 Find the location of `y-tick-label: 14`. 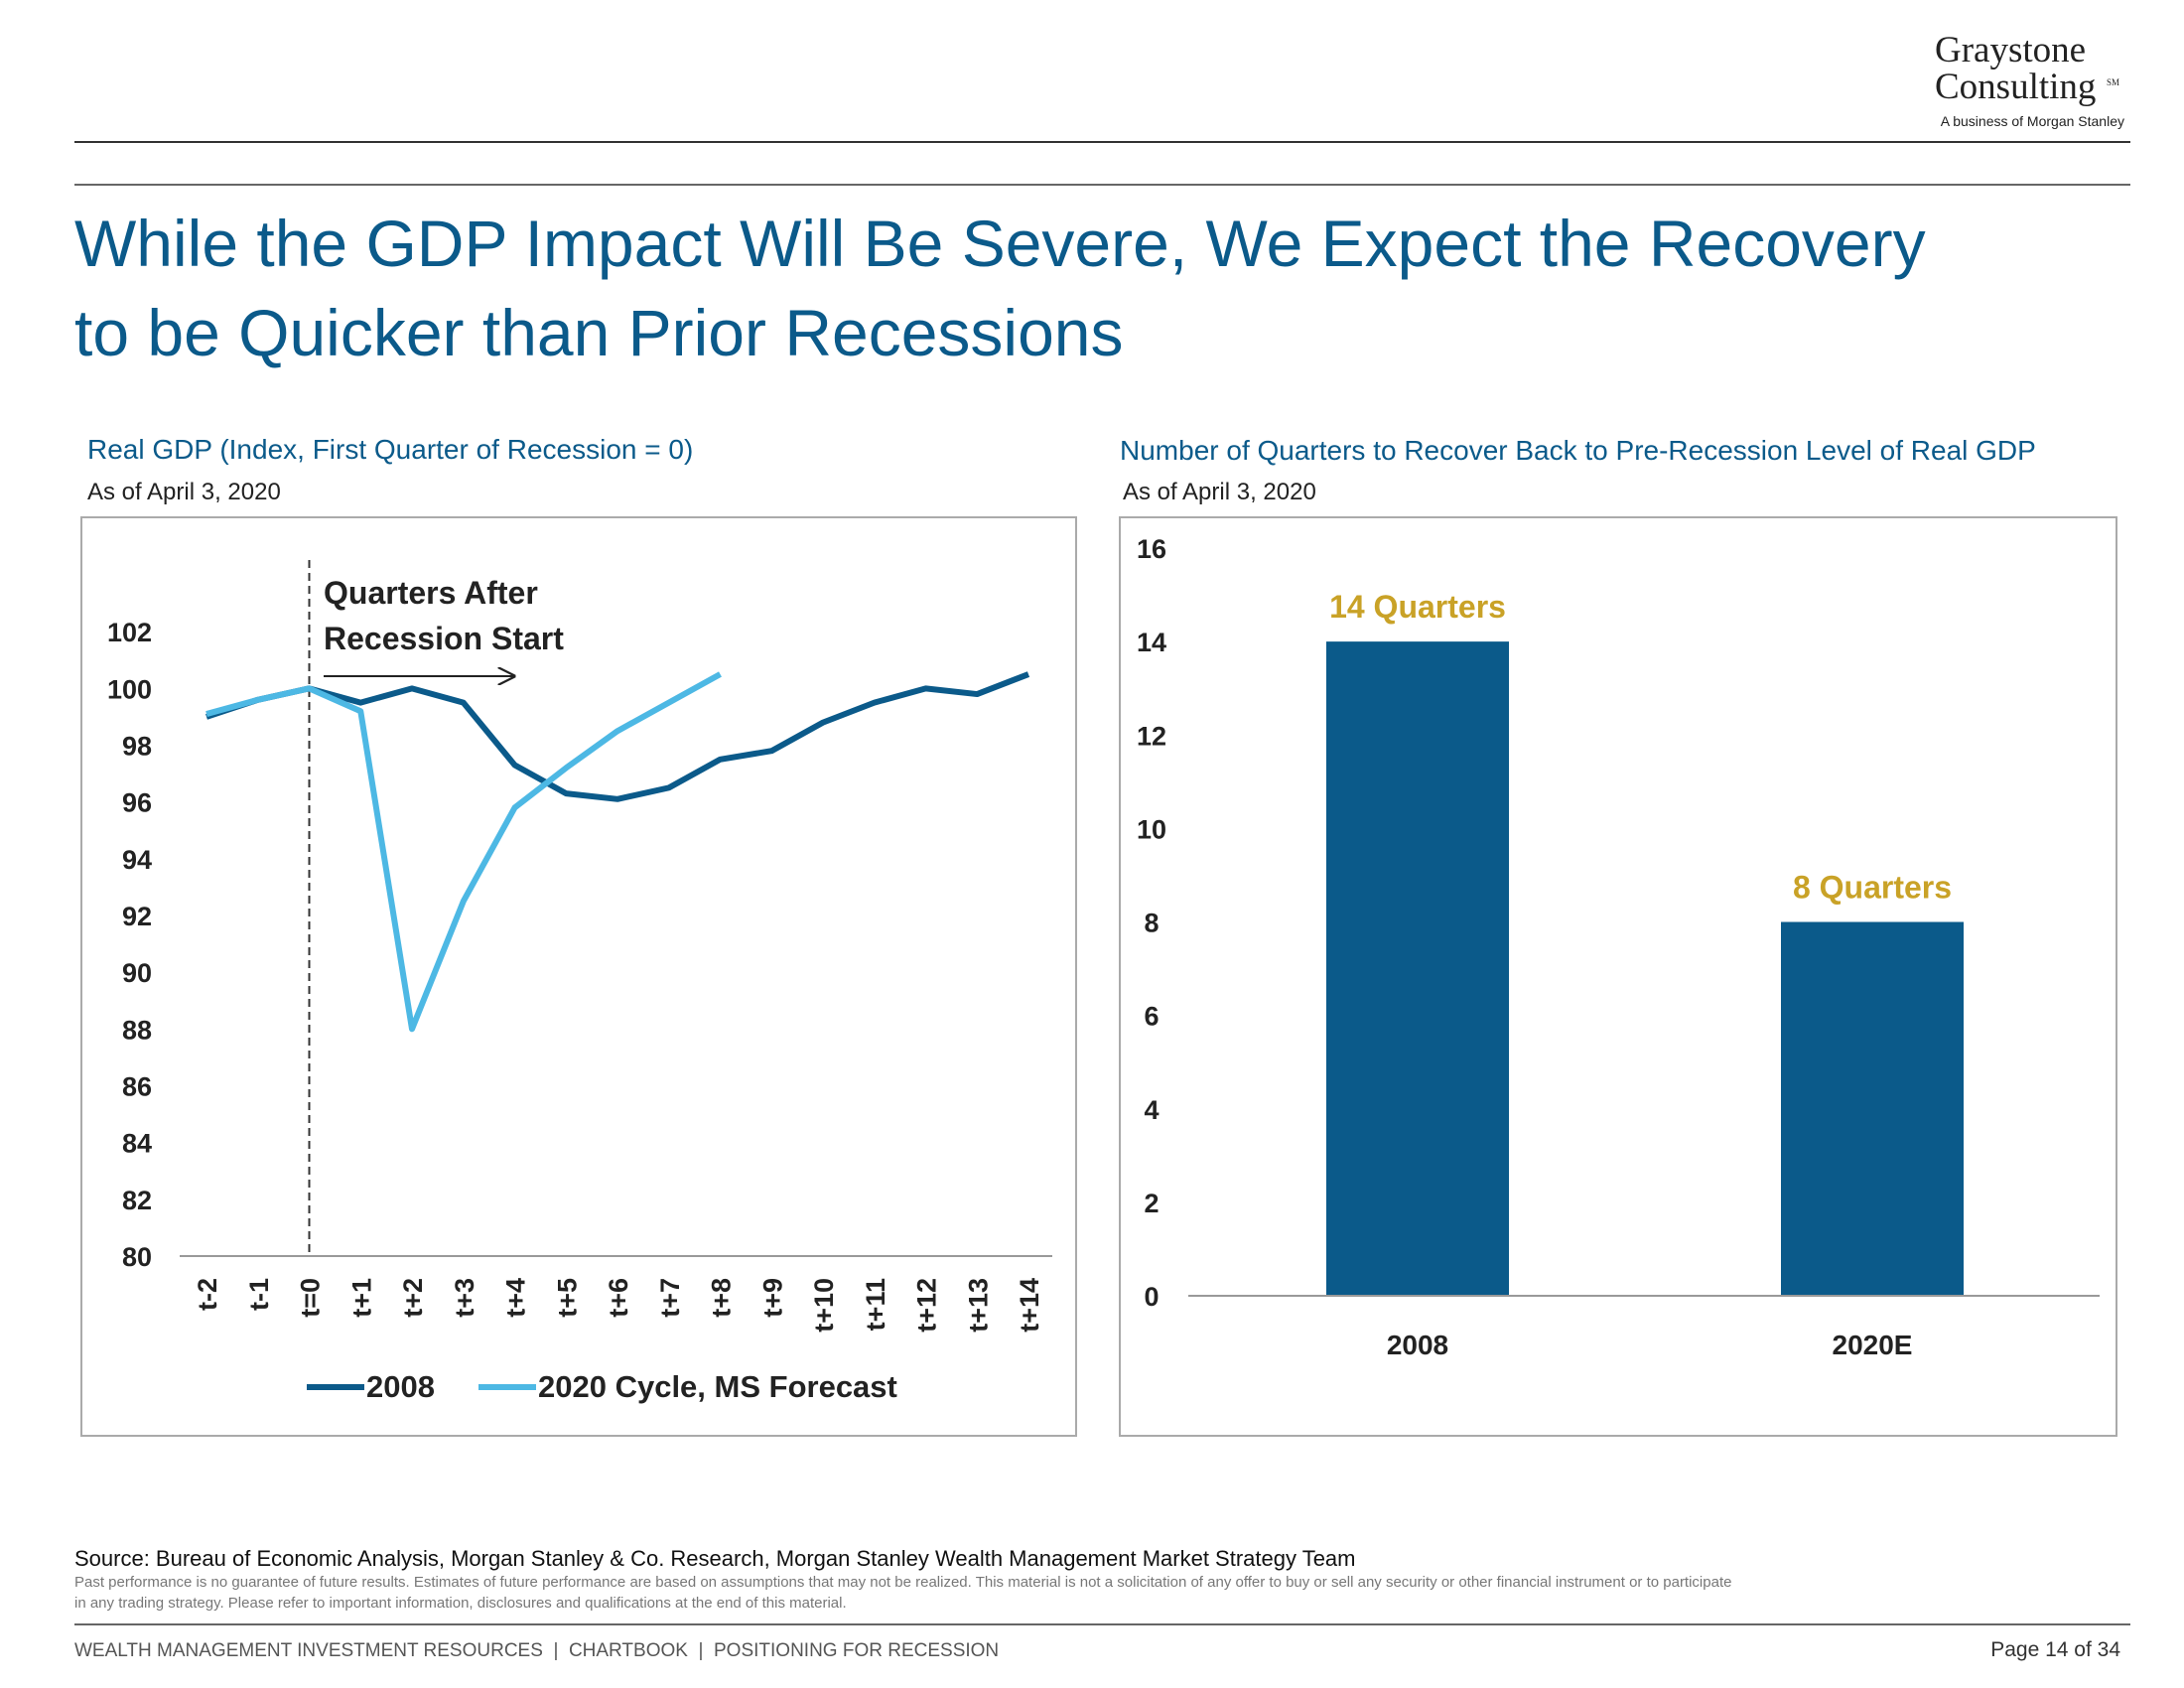

y-tick-label: 14 is located at coordinates (1151, 642).